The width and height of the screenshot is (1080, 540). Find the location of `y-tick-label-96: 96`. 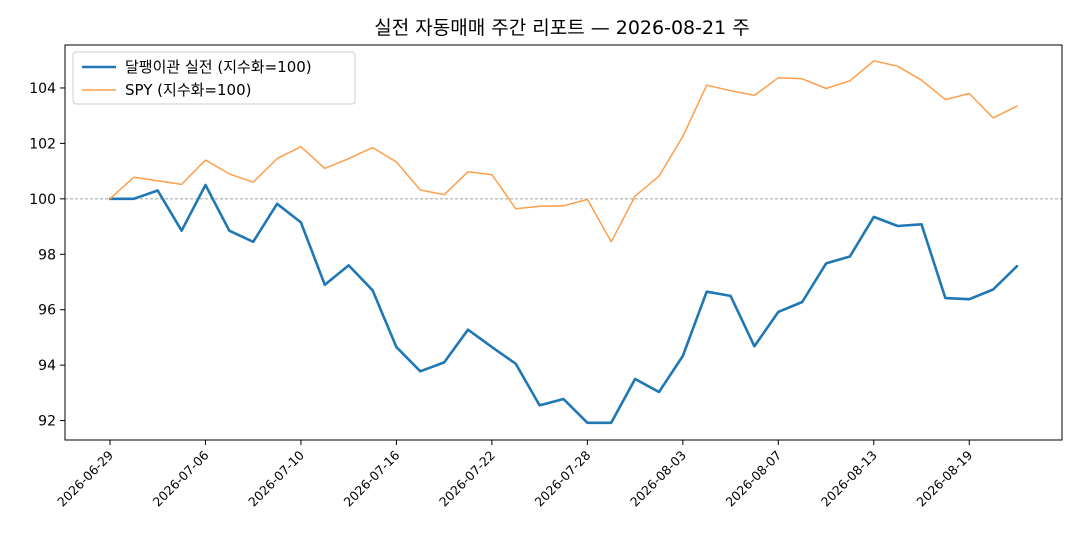

y-tick-label-96: 96 is located at coordinates (47, 311).